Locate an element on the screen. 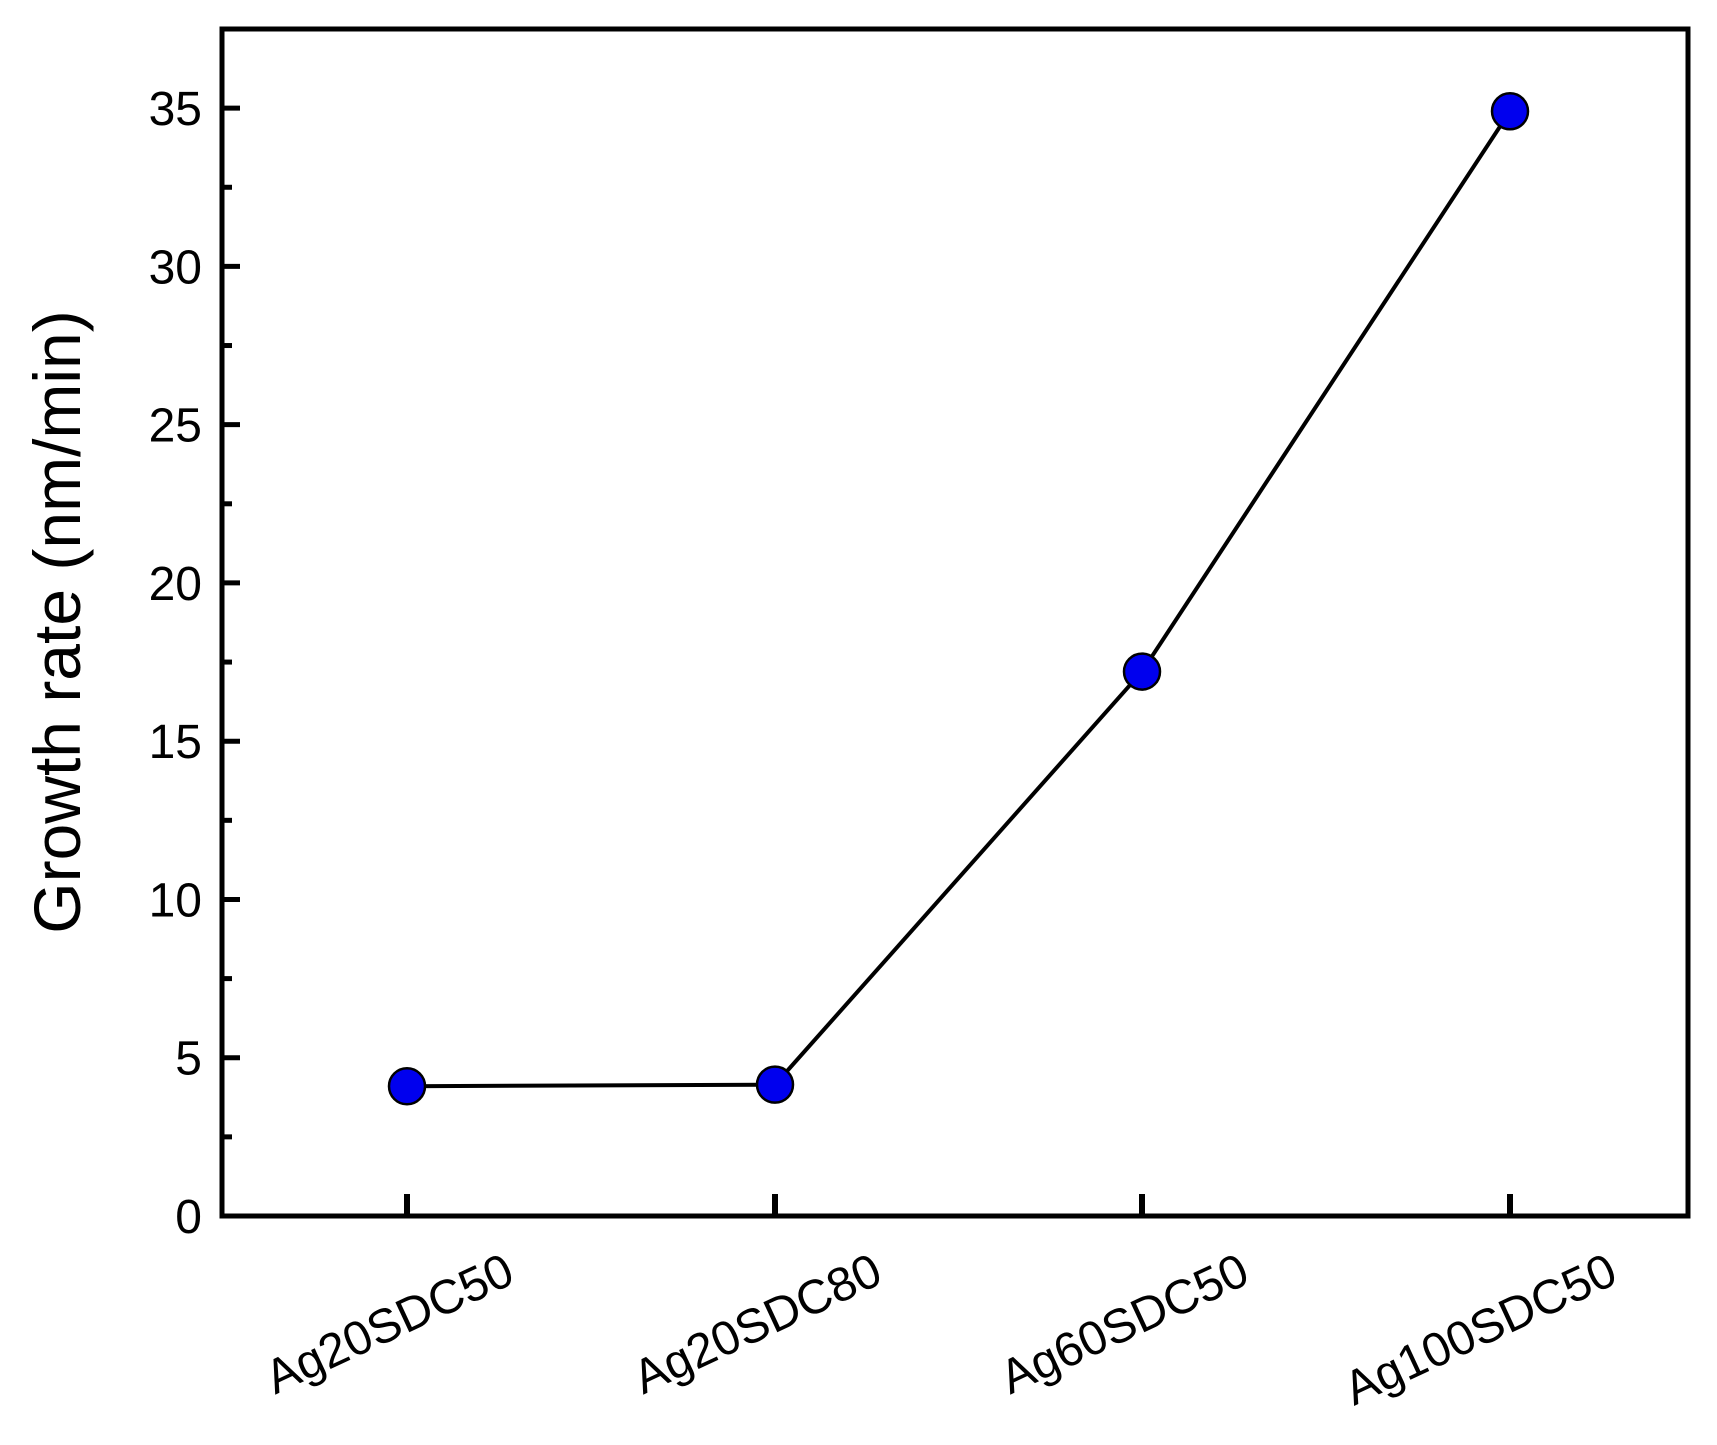 This screenshot has height=1445, width=1717. x-tick-label: Ag60SDC50 is located at coordinates (1124, 1324).